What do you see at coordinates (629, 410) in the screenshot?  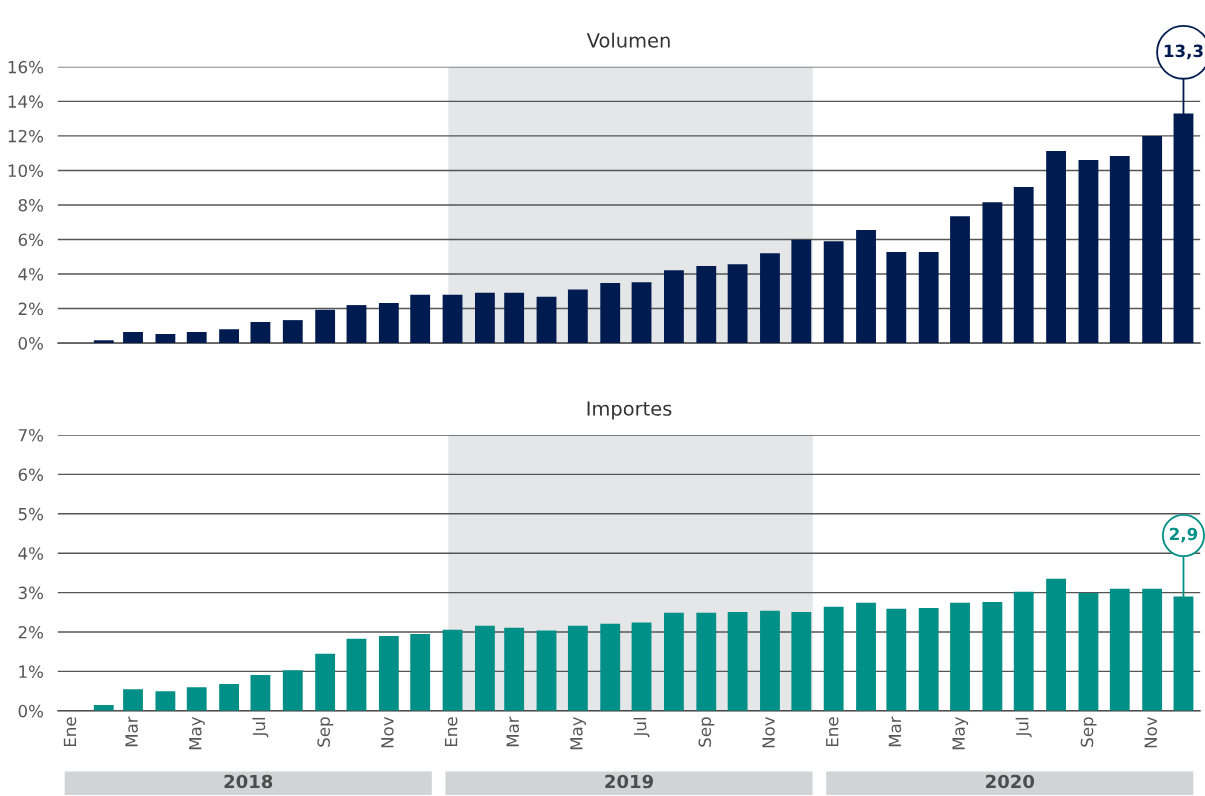 I see `chart-title: Importes` at bounding box center [629, 410].